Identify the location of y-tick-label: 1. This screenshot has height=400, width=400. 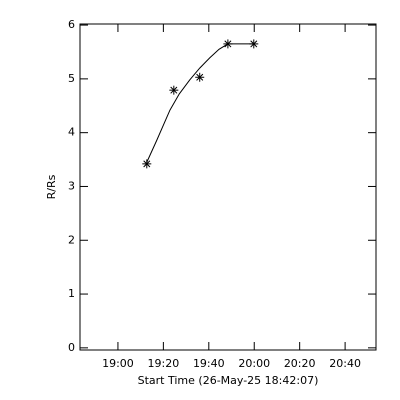
(71, 293).